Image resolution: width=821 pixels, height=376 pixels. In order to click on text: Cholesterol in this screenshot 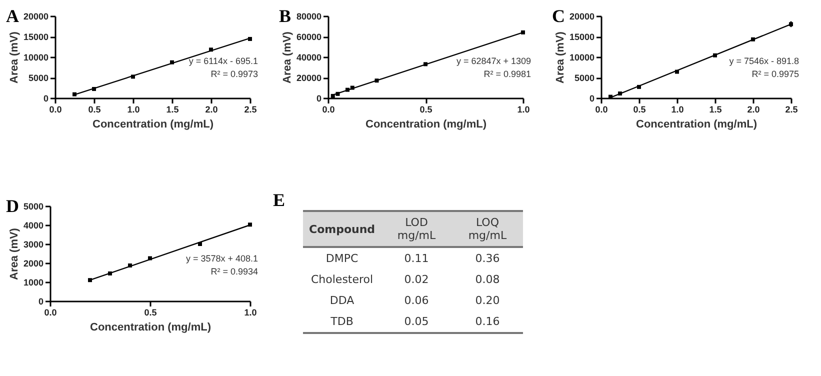, I will do `click(342, 280)`.